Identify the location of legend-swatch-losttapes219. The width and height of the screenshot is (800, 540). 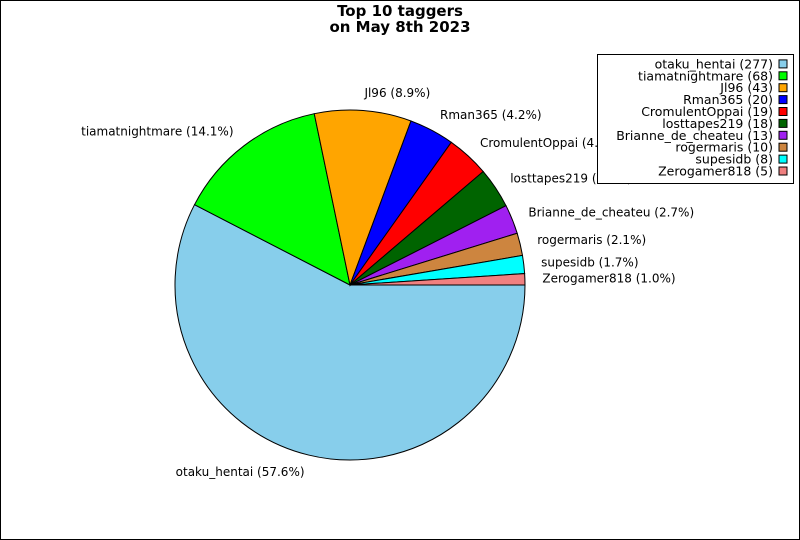
(783, 123).